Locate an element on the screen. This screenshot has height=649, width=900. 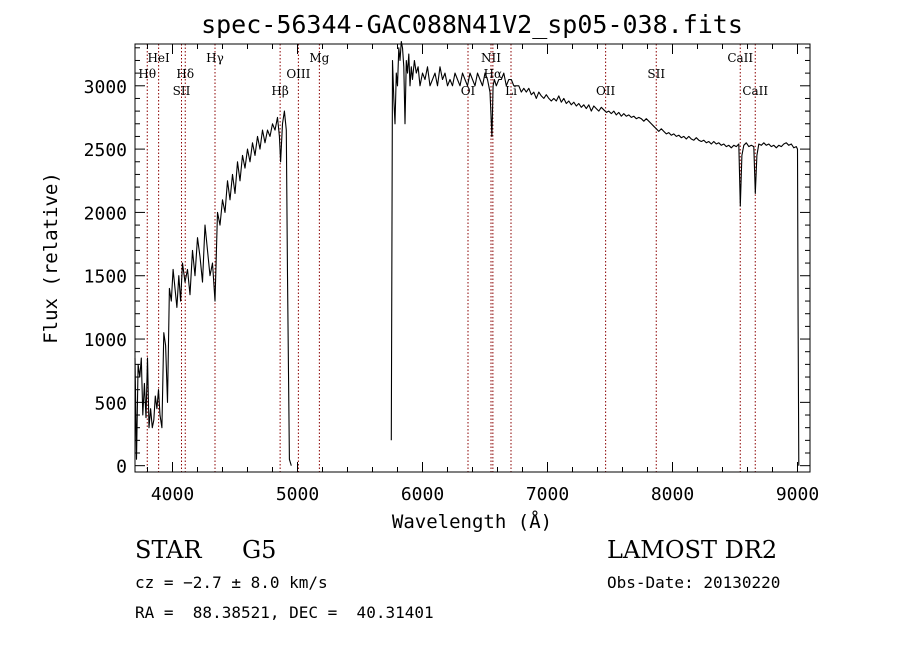
x-tick-label: 5000 is located at coordinates (297, 494).